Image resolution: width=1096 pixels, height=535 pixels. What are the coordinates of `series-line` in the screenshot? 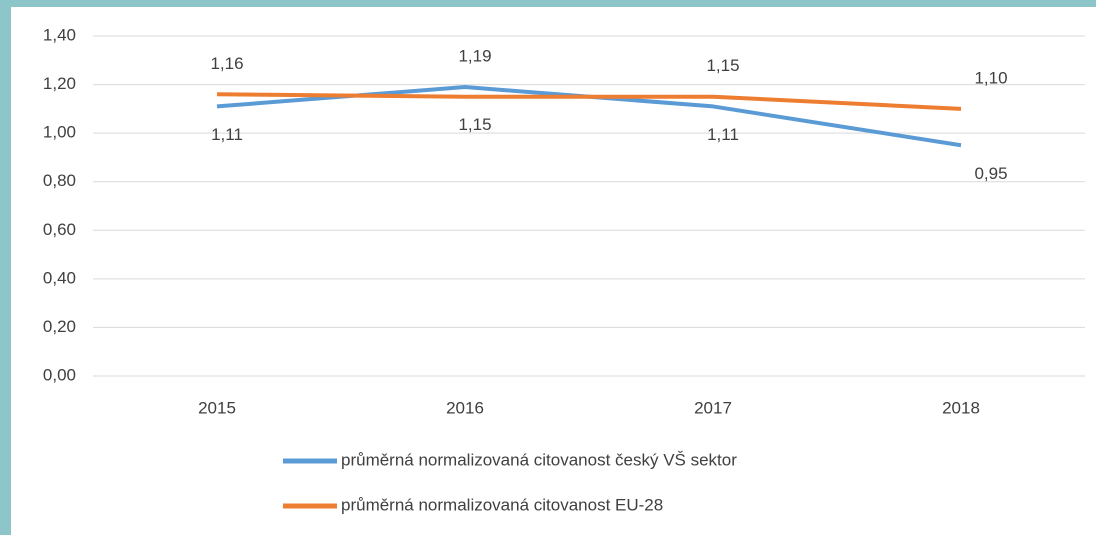 It's located at (589, 101).